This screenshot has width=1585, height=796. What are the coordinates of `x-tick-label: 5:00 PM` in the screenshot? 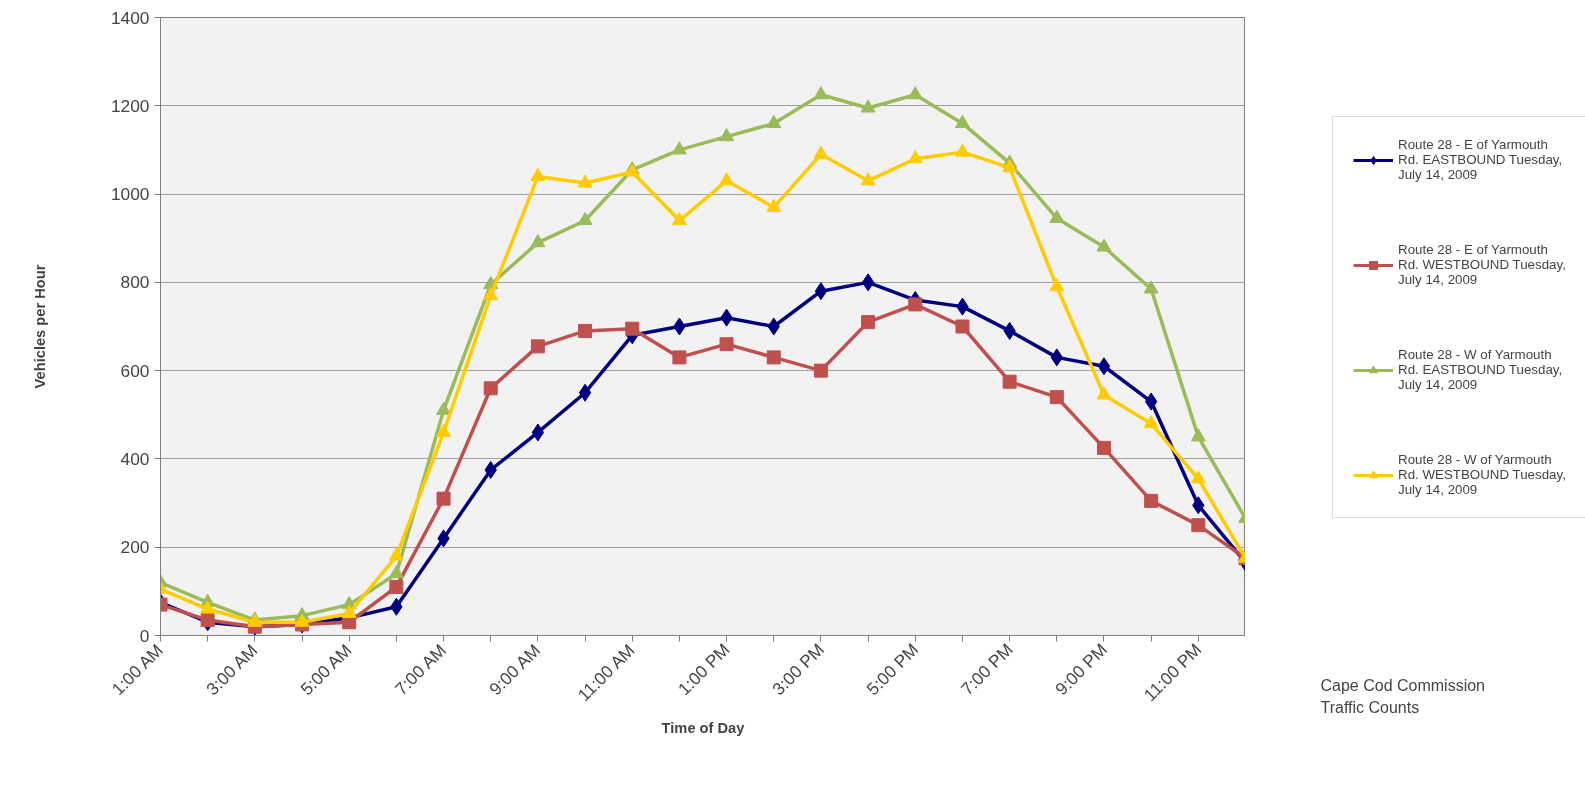 It's located at (892, 669).